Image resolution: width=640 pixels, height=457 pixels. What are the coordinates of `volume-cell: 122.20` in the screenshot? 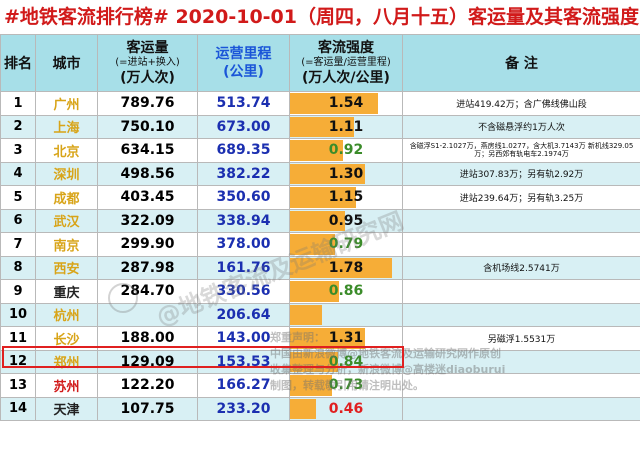 It's located at (147, 385).